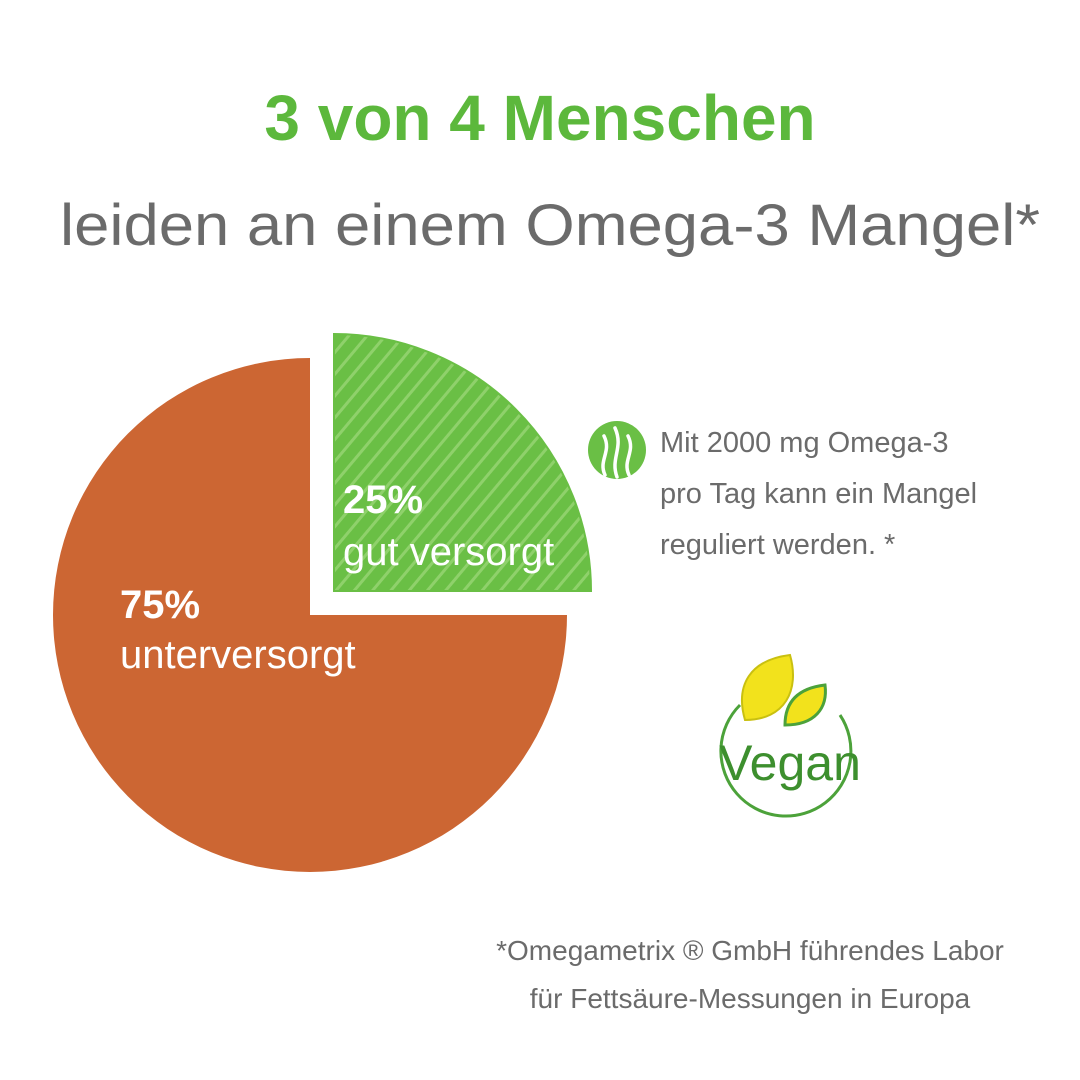 The image size is (1080, 1080). Describe the element at coordinates (448, 552) in the screenshot. I see `slice-label: gut versorgt` at that location.